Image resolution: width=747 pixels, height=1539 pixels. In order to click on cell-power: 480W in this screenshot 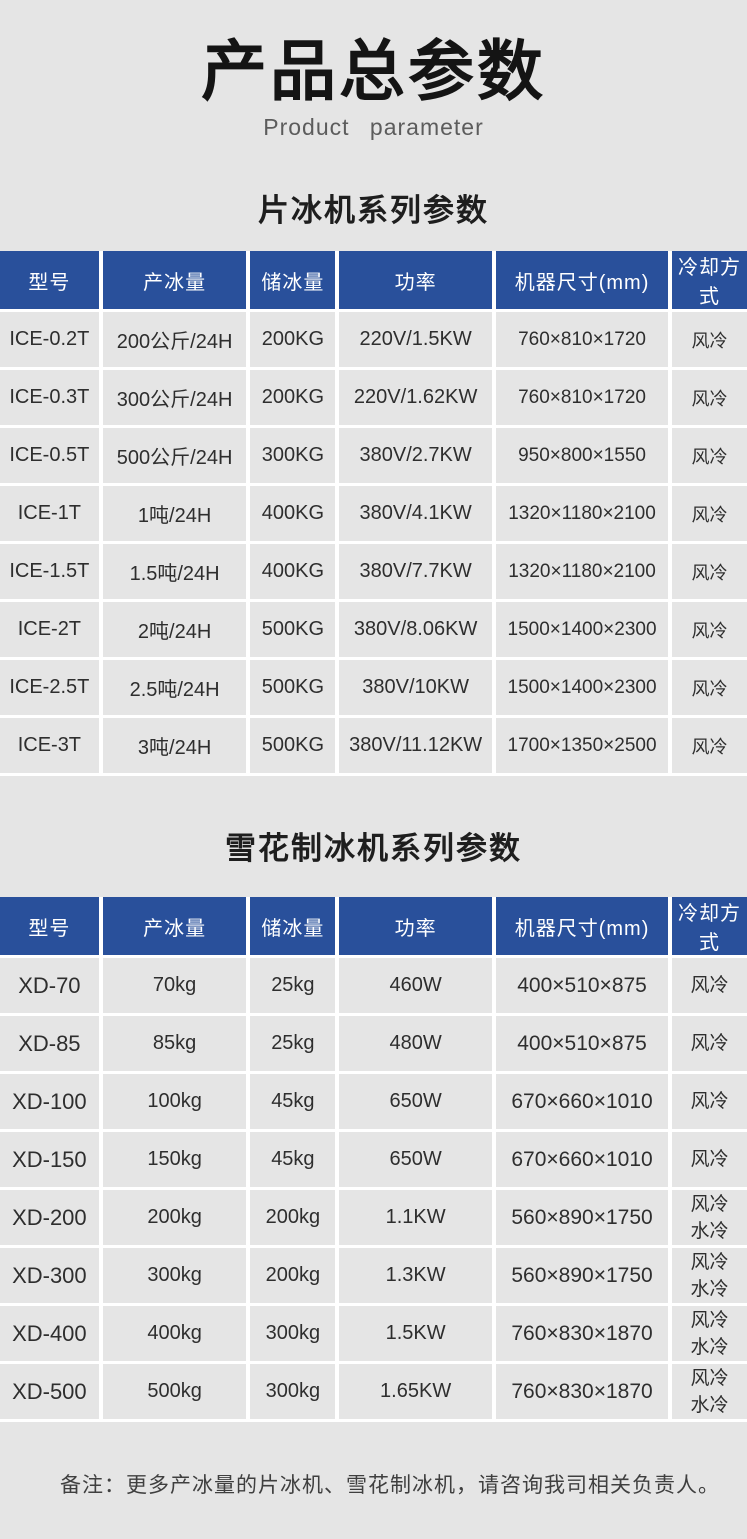, I will do `click(416, 1044)`.